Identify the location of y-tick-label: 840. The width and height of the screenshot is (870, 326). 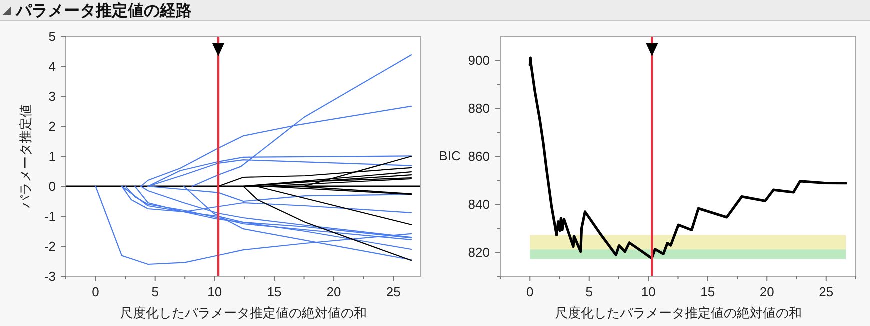
(479, 204).